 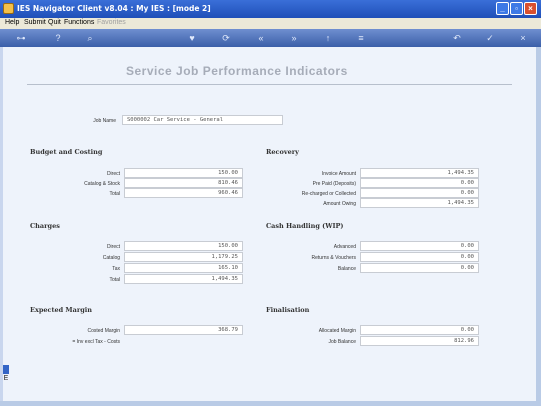 What do you see at coordinates (419, 203) in the screenshot?
I see `recovery-owing-field: 1,494.35` at bounding box center [419, 203].